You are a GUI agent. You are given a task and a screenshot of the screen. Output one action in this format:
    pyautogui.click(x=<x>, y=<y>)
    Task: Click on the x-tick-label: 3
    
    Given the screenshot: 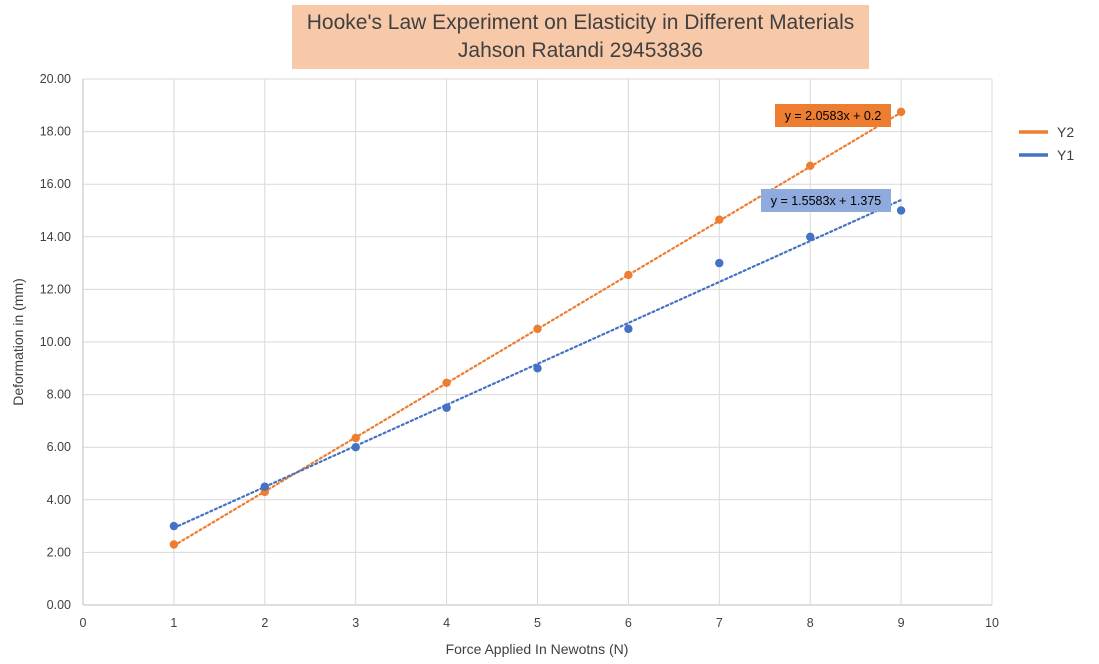 What is the action you would take?
    pyautogui.click(x=355, y=623)
    